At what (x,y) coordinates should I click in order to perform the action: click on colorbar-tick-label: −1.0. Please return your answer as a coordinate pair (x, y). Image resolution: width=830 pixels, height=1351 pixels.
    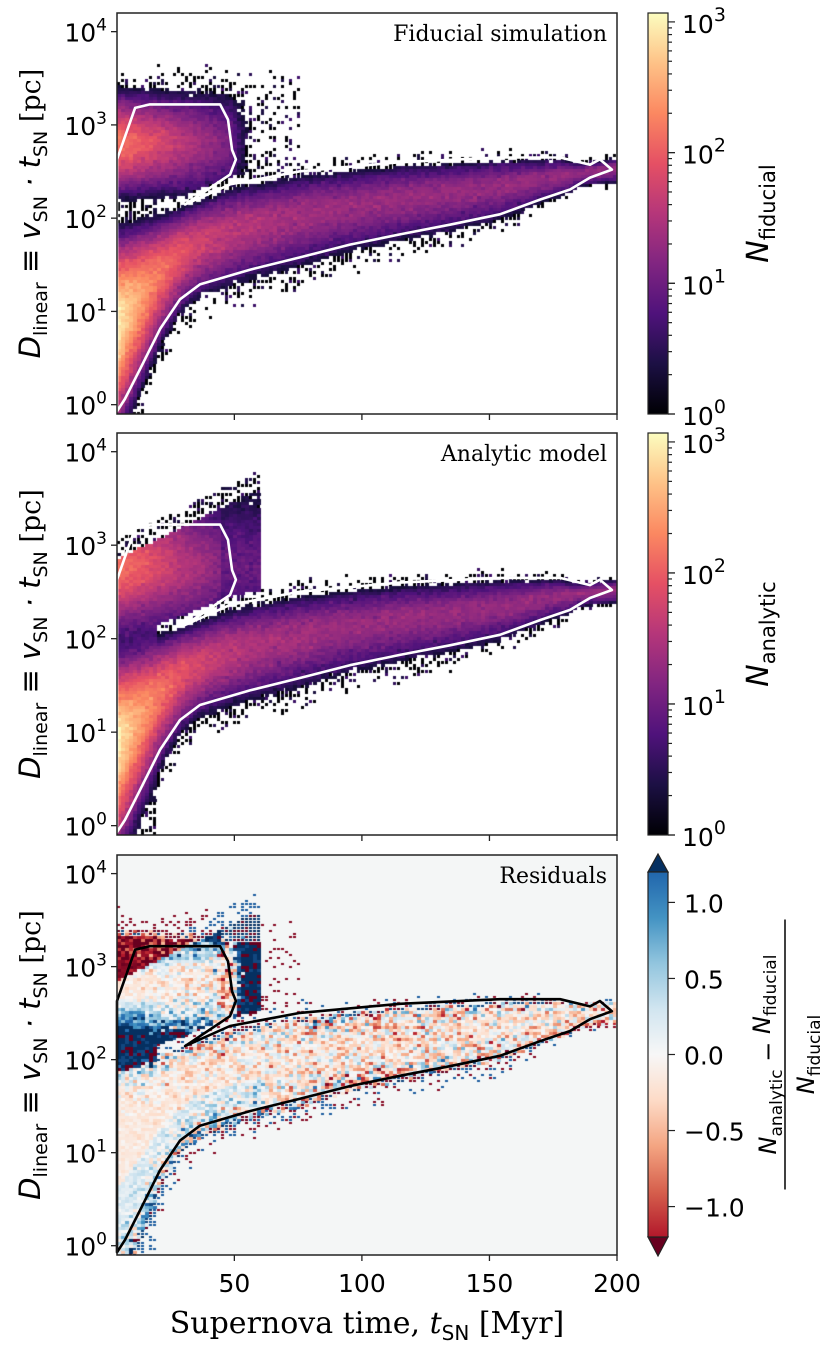
    Looking at the image, I should click on (714, 1208).